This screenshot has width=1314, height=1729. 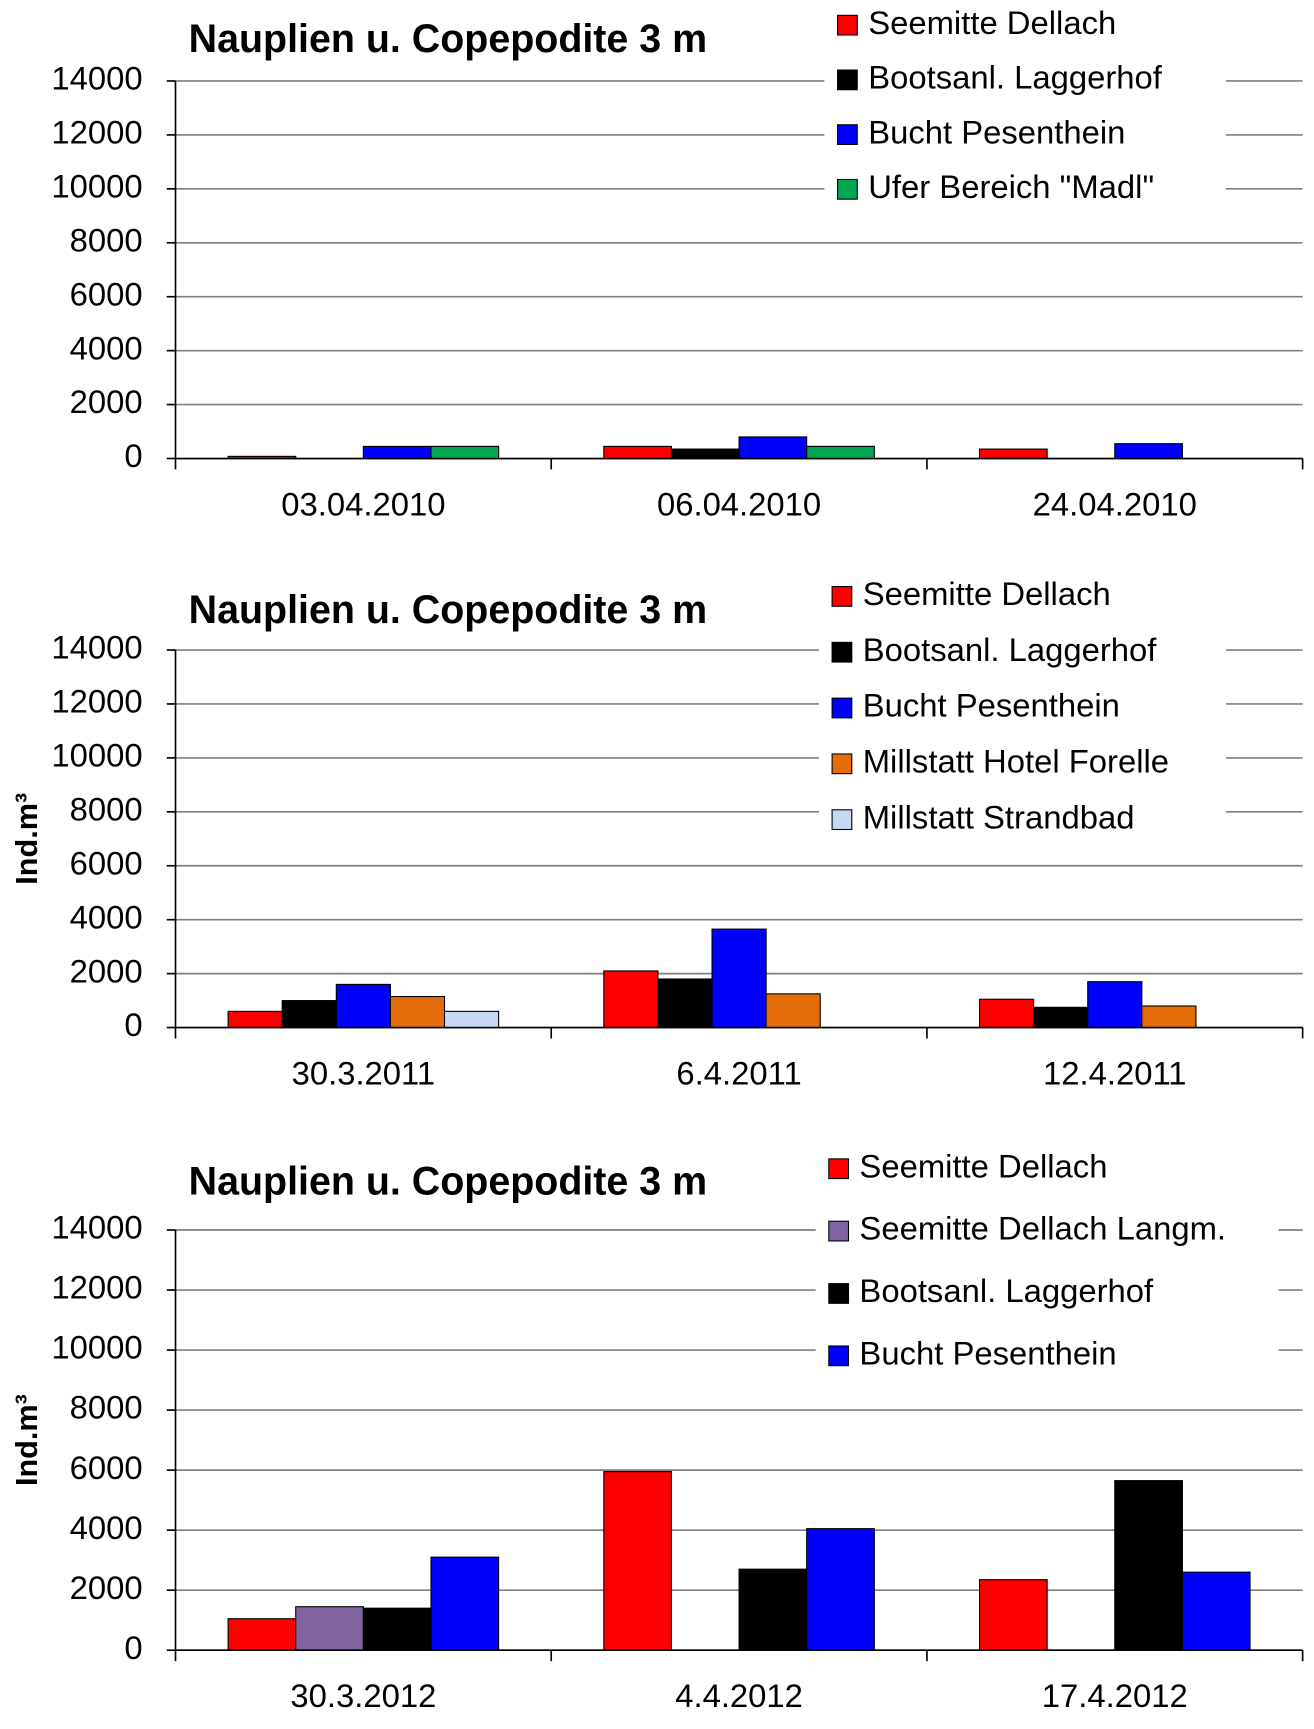 I want to click on x-tick-label: 03.04.2010, so click(x=363, y=503).